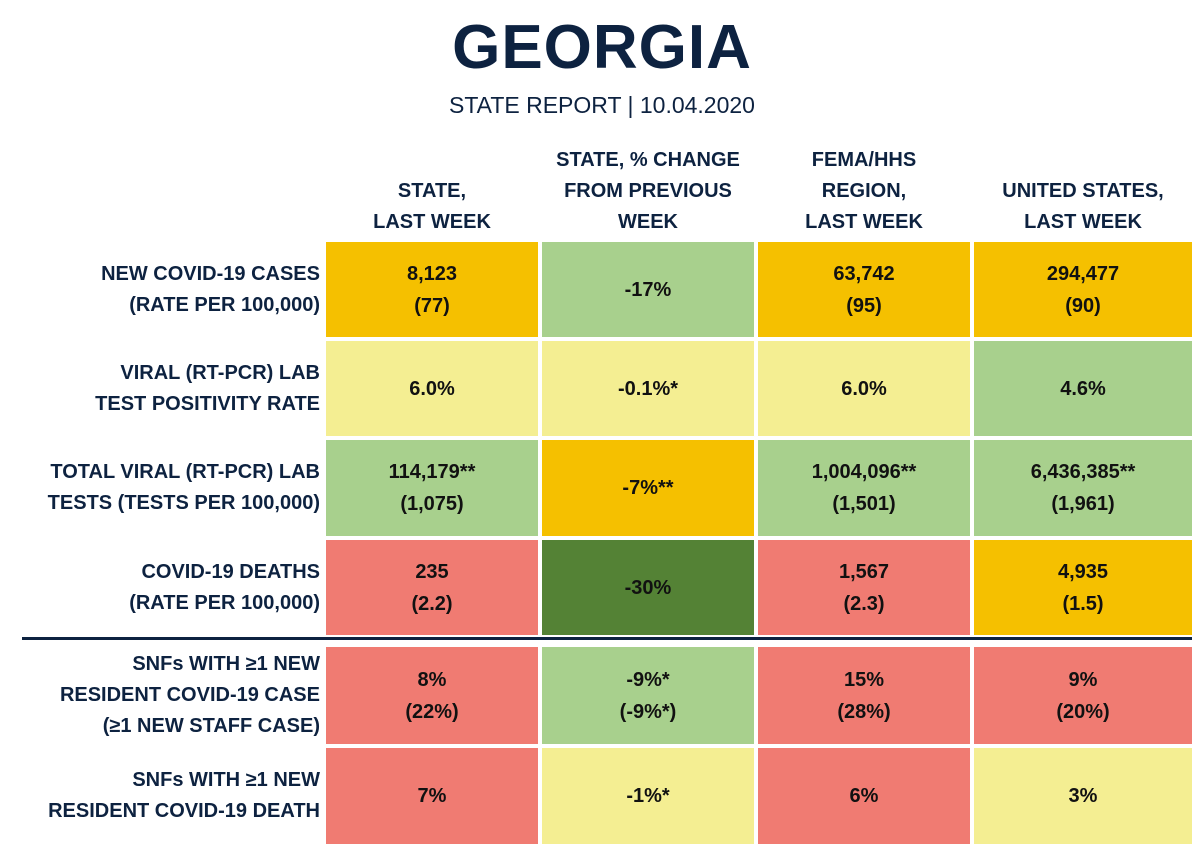 The height and width of the screenshot is (857, 1204). I want to click on column-header-state: STATE, LAST WEEK, so click(432, 191).